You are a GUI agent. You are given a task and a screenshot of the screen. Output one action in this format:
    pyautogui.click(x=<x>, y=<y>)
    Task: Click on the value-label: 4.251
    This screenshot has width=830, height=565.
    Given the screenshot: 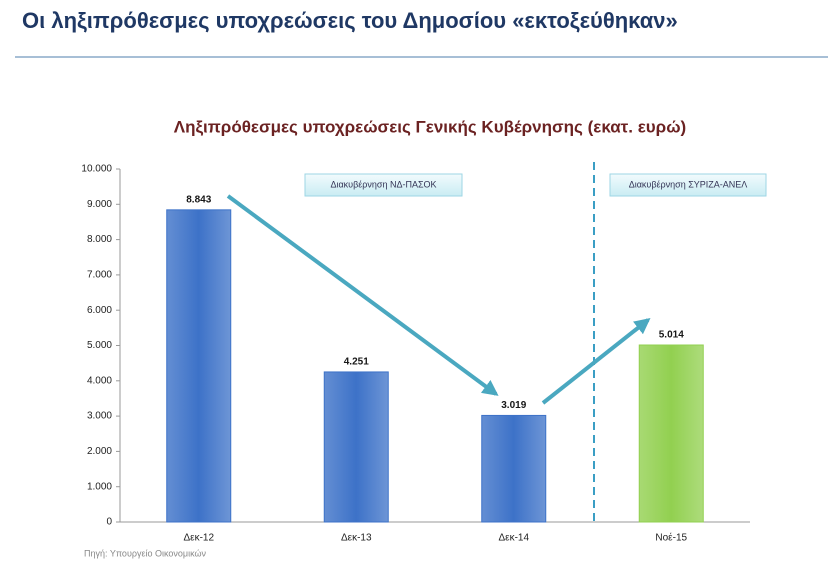 What is the action you would take?
    pyautogui.click(x=356, y=362)
    